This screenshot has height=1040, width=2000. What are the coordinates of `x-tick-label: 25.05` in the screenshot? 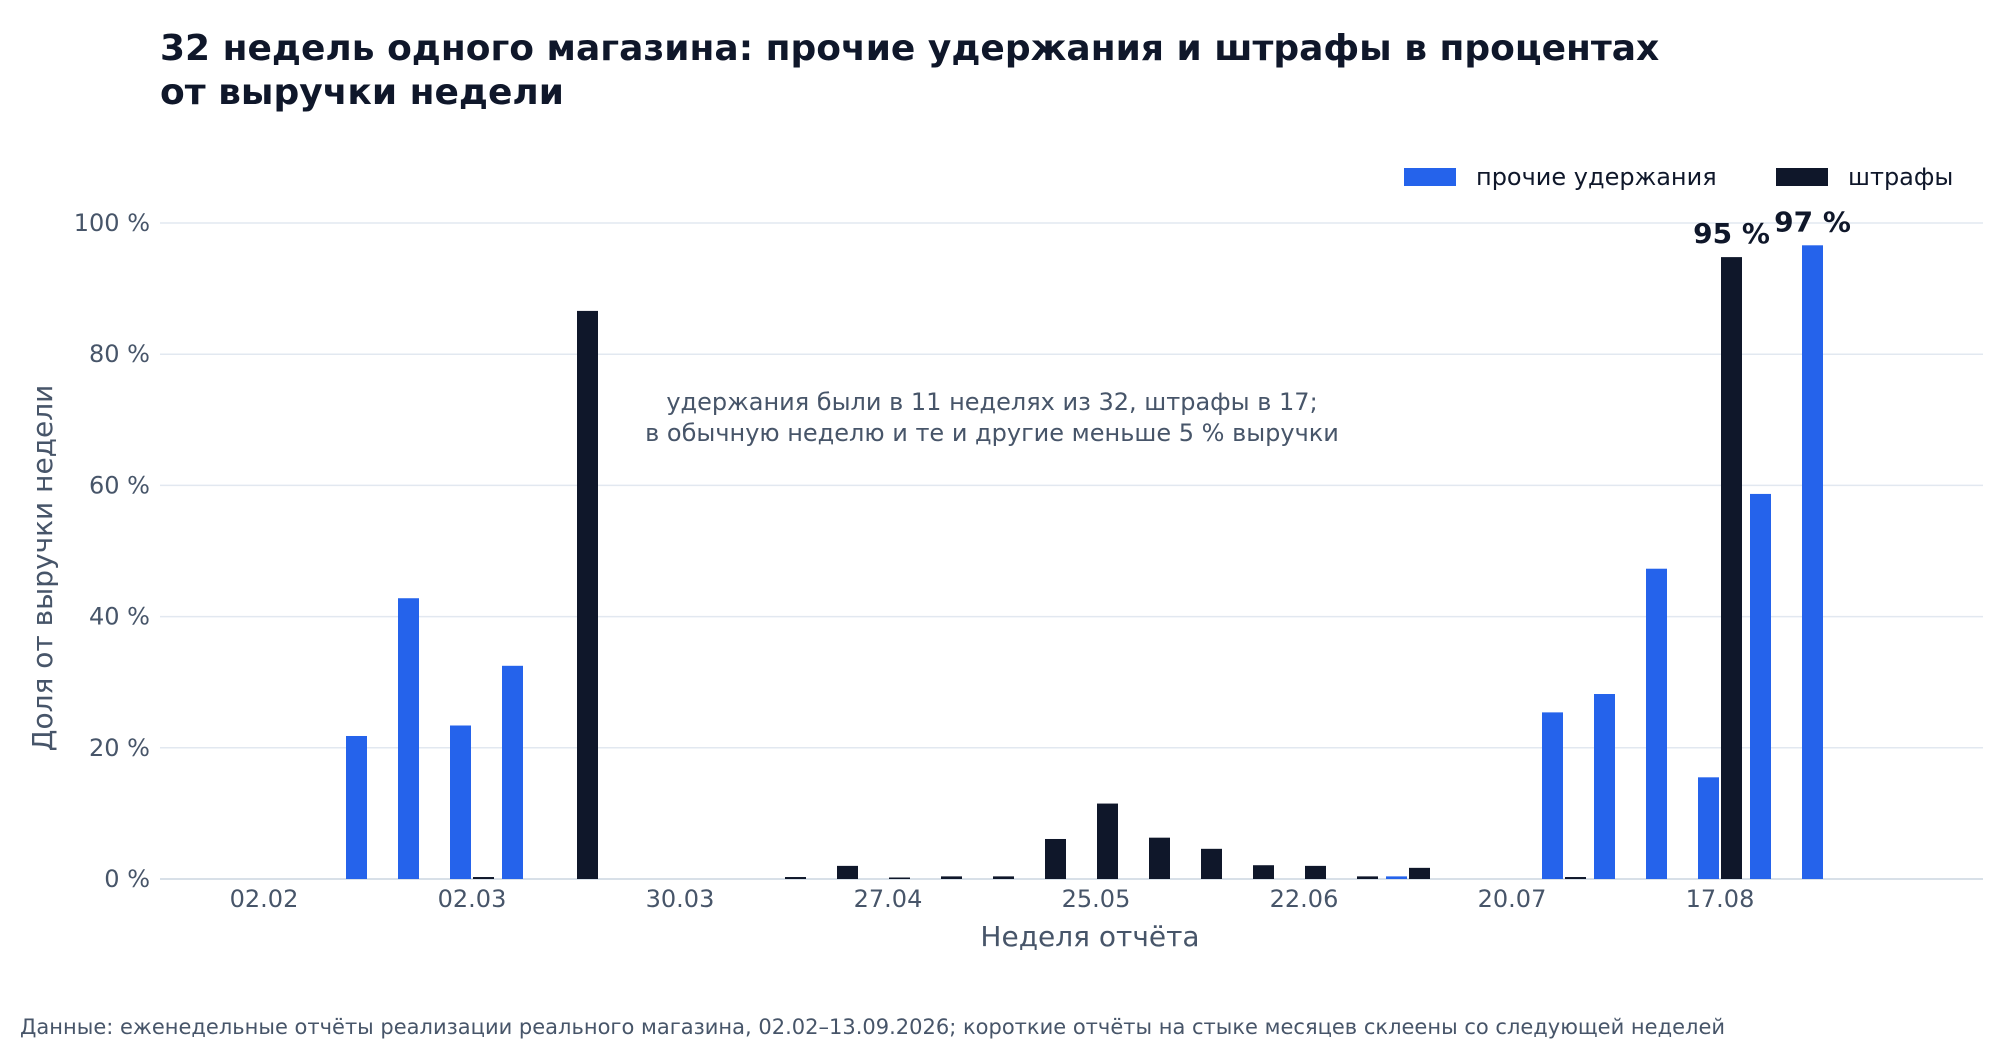 It's located at (1096, 899).